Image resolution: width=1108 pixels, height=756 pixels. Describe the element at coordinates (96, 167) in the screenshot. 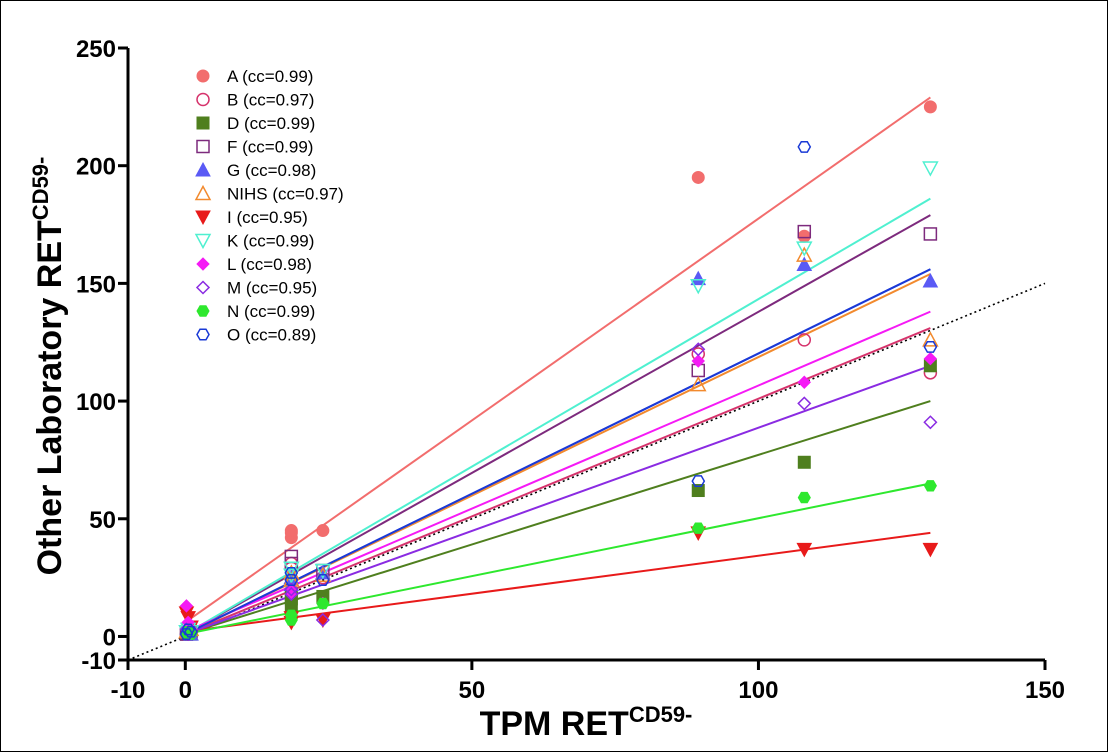

I see `y-tick-label: 200` at that location.